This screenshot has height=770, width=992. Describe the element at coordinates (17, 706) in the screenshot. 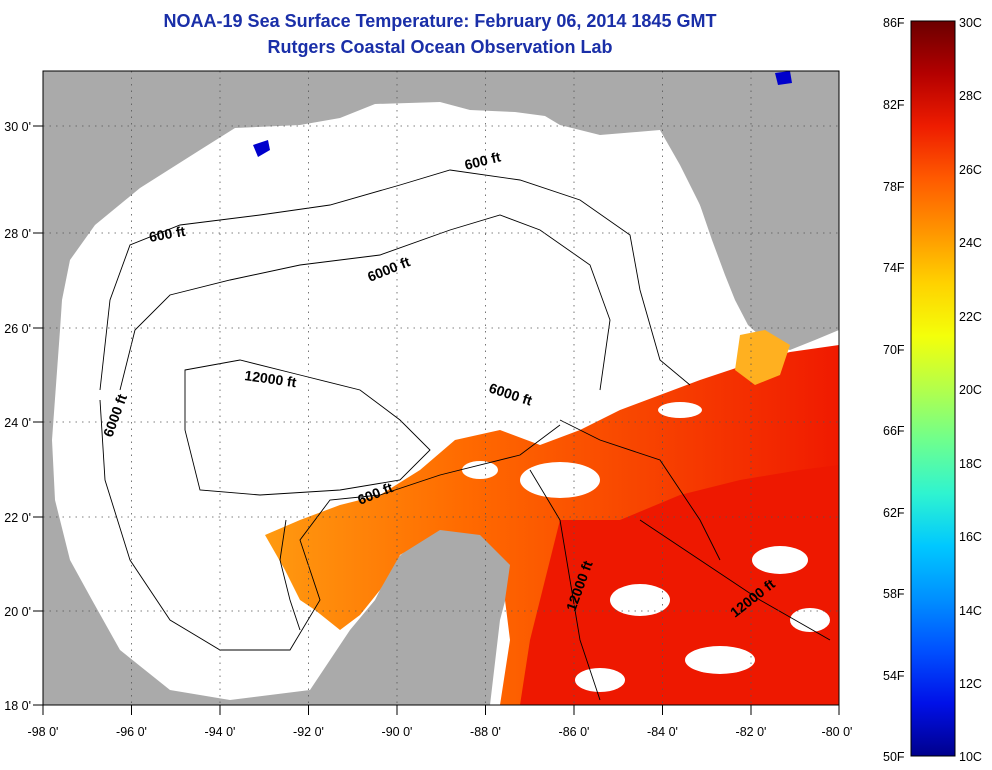

I see `lat-label: 18 0'` at that location.